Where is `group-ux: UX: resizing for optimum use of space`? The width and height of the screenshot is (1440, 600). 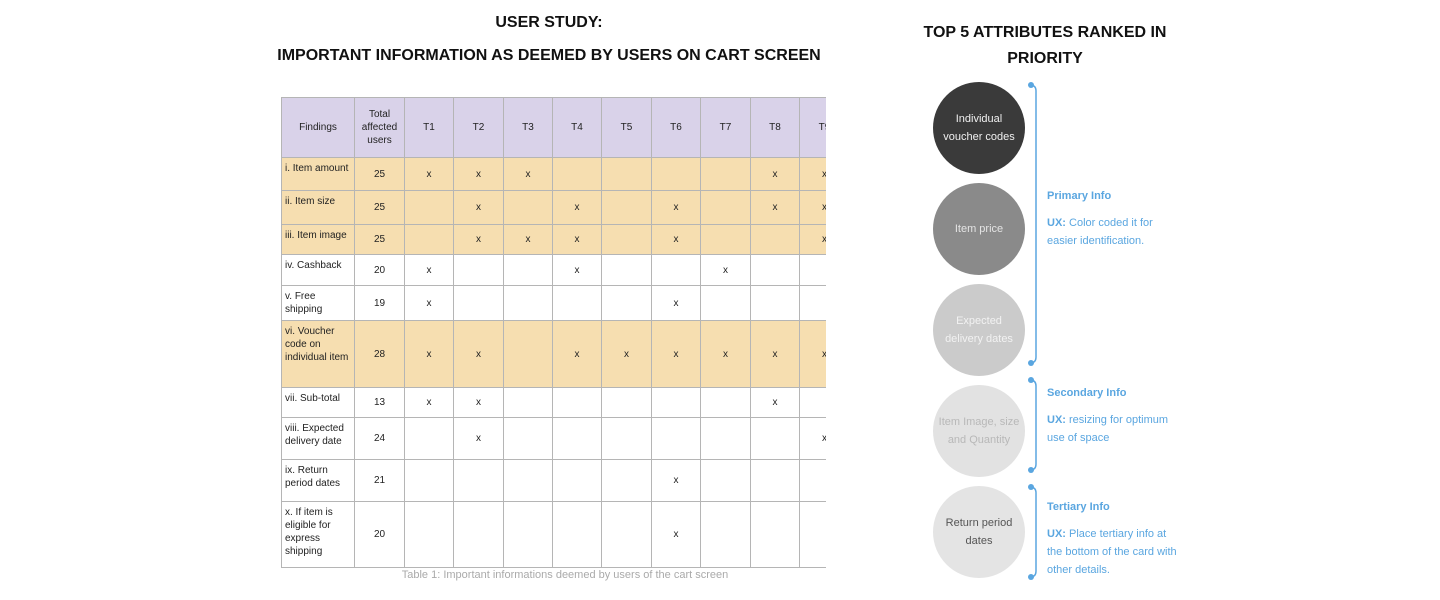 group-ux: UX: resizing for optimum use of space is located at coordinates (1112, 429).